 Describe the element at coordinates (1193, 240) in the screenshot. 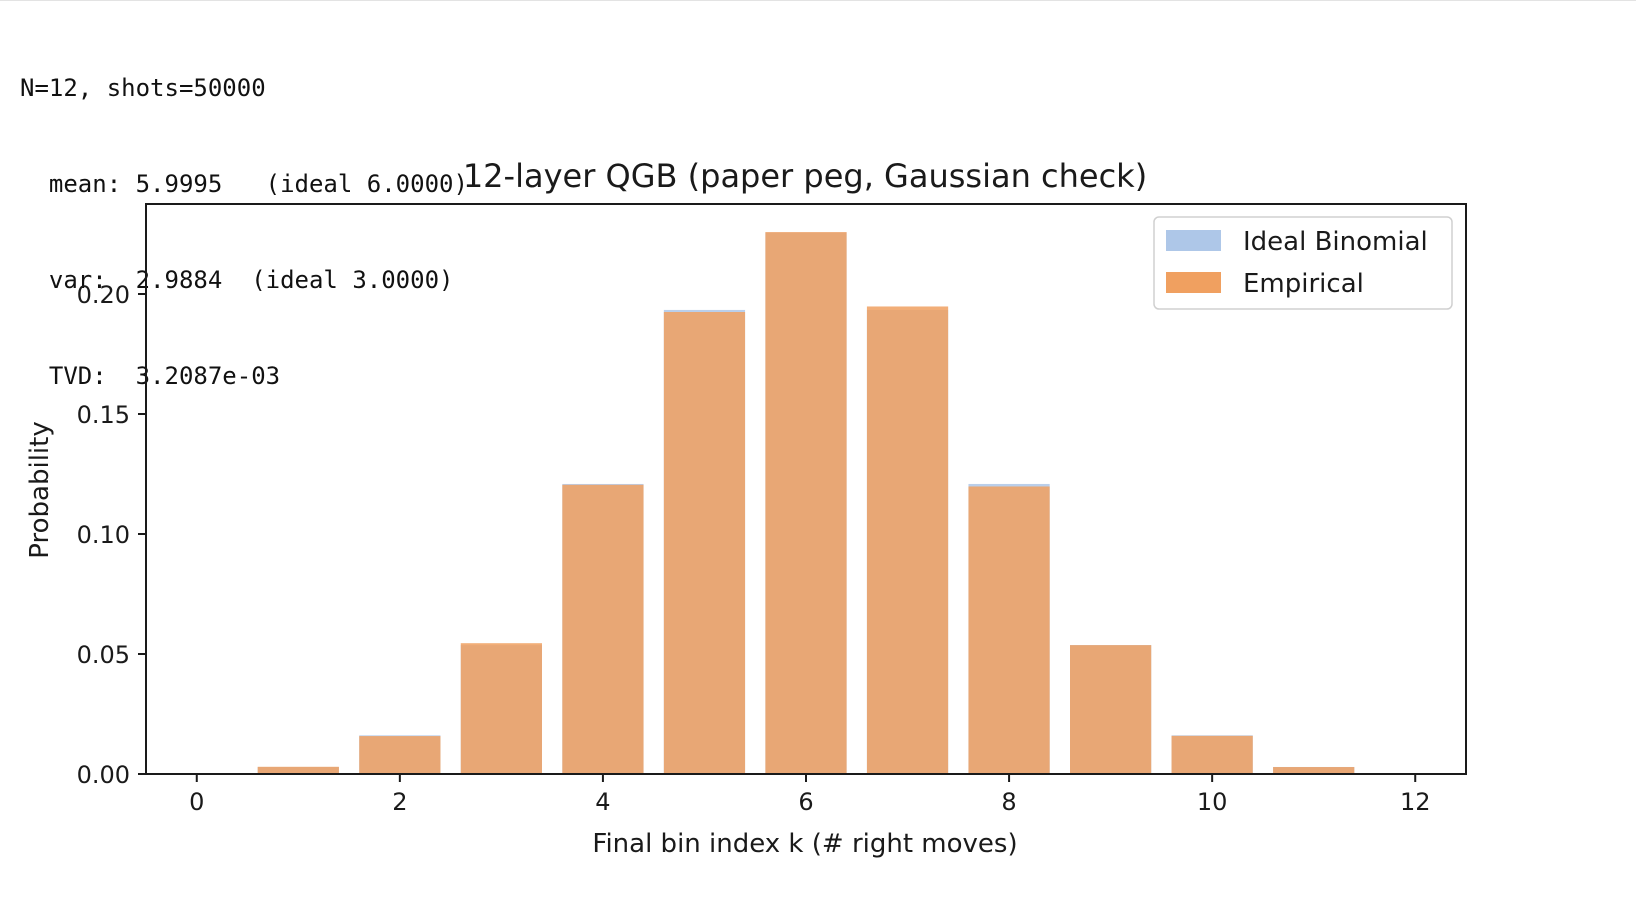

I see `legend-swatch-ideal` at that location.